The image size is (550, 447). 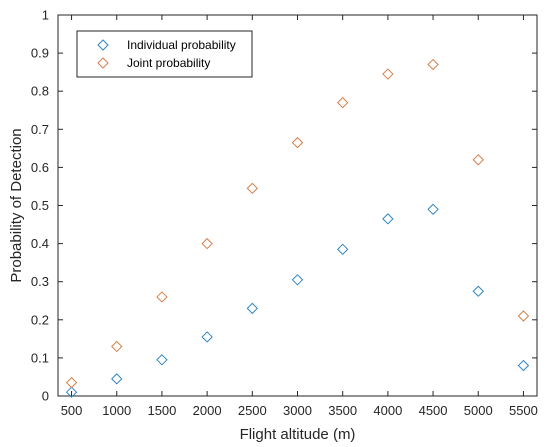 I want to click on x-tick-label: 3500, so click(x=342, y=410).